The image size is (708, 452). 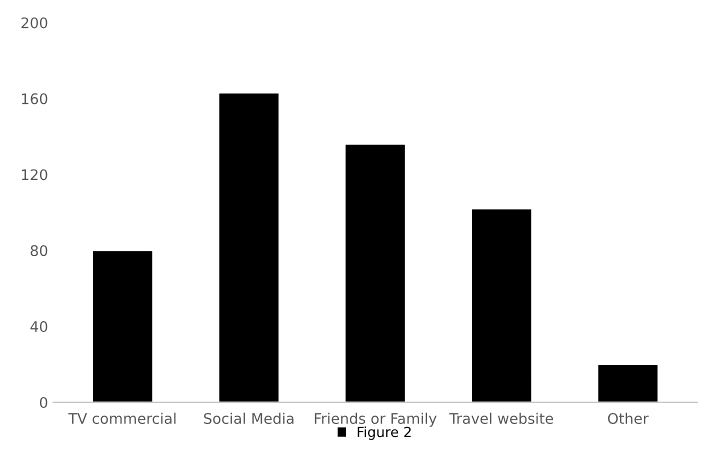 I want to click on y-tick-label: 0, so click(x=44, y=402).